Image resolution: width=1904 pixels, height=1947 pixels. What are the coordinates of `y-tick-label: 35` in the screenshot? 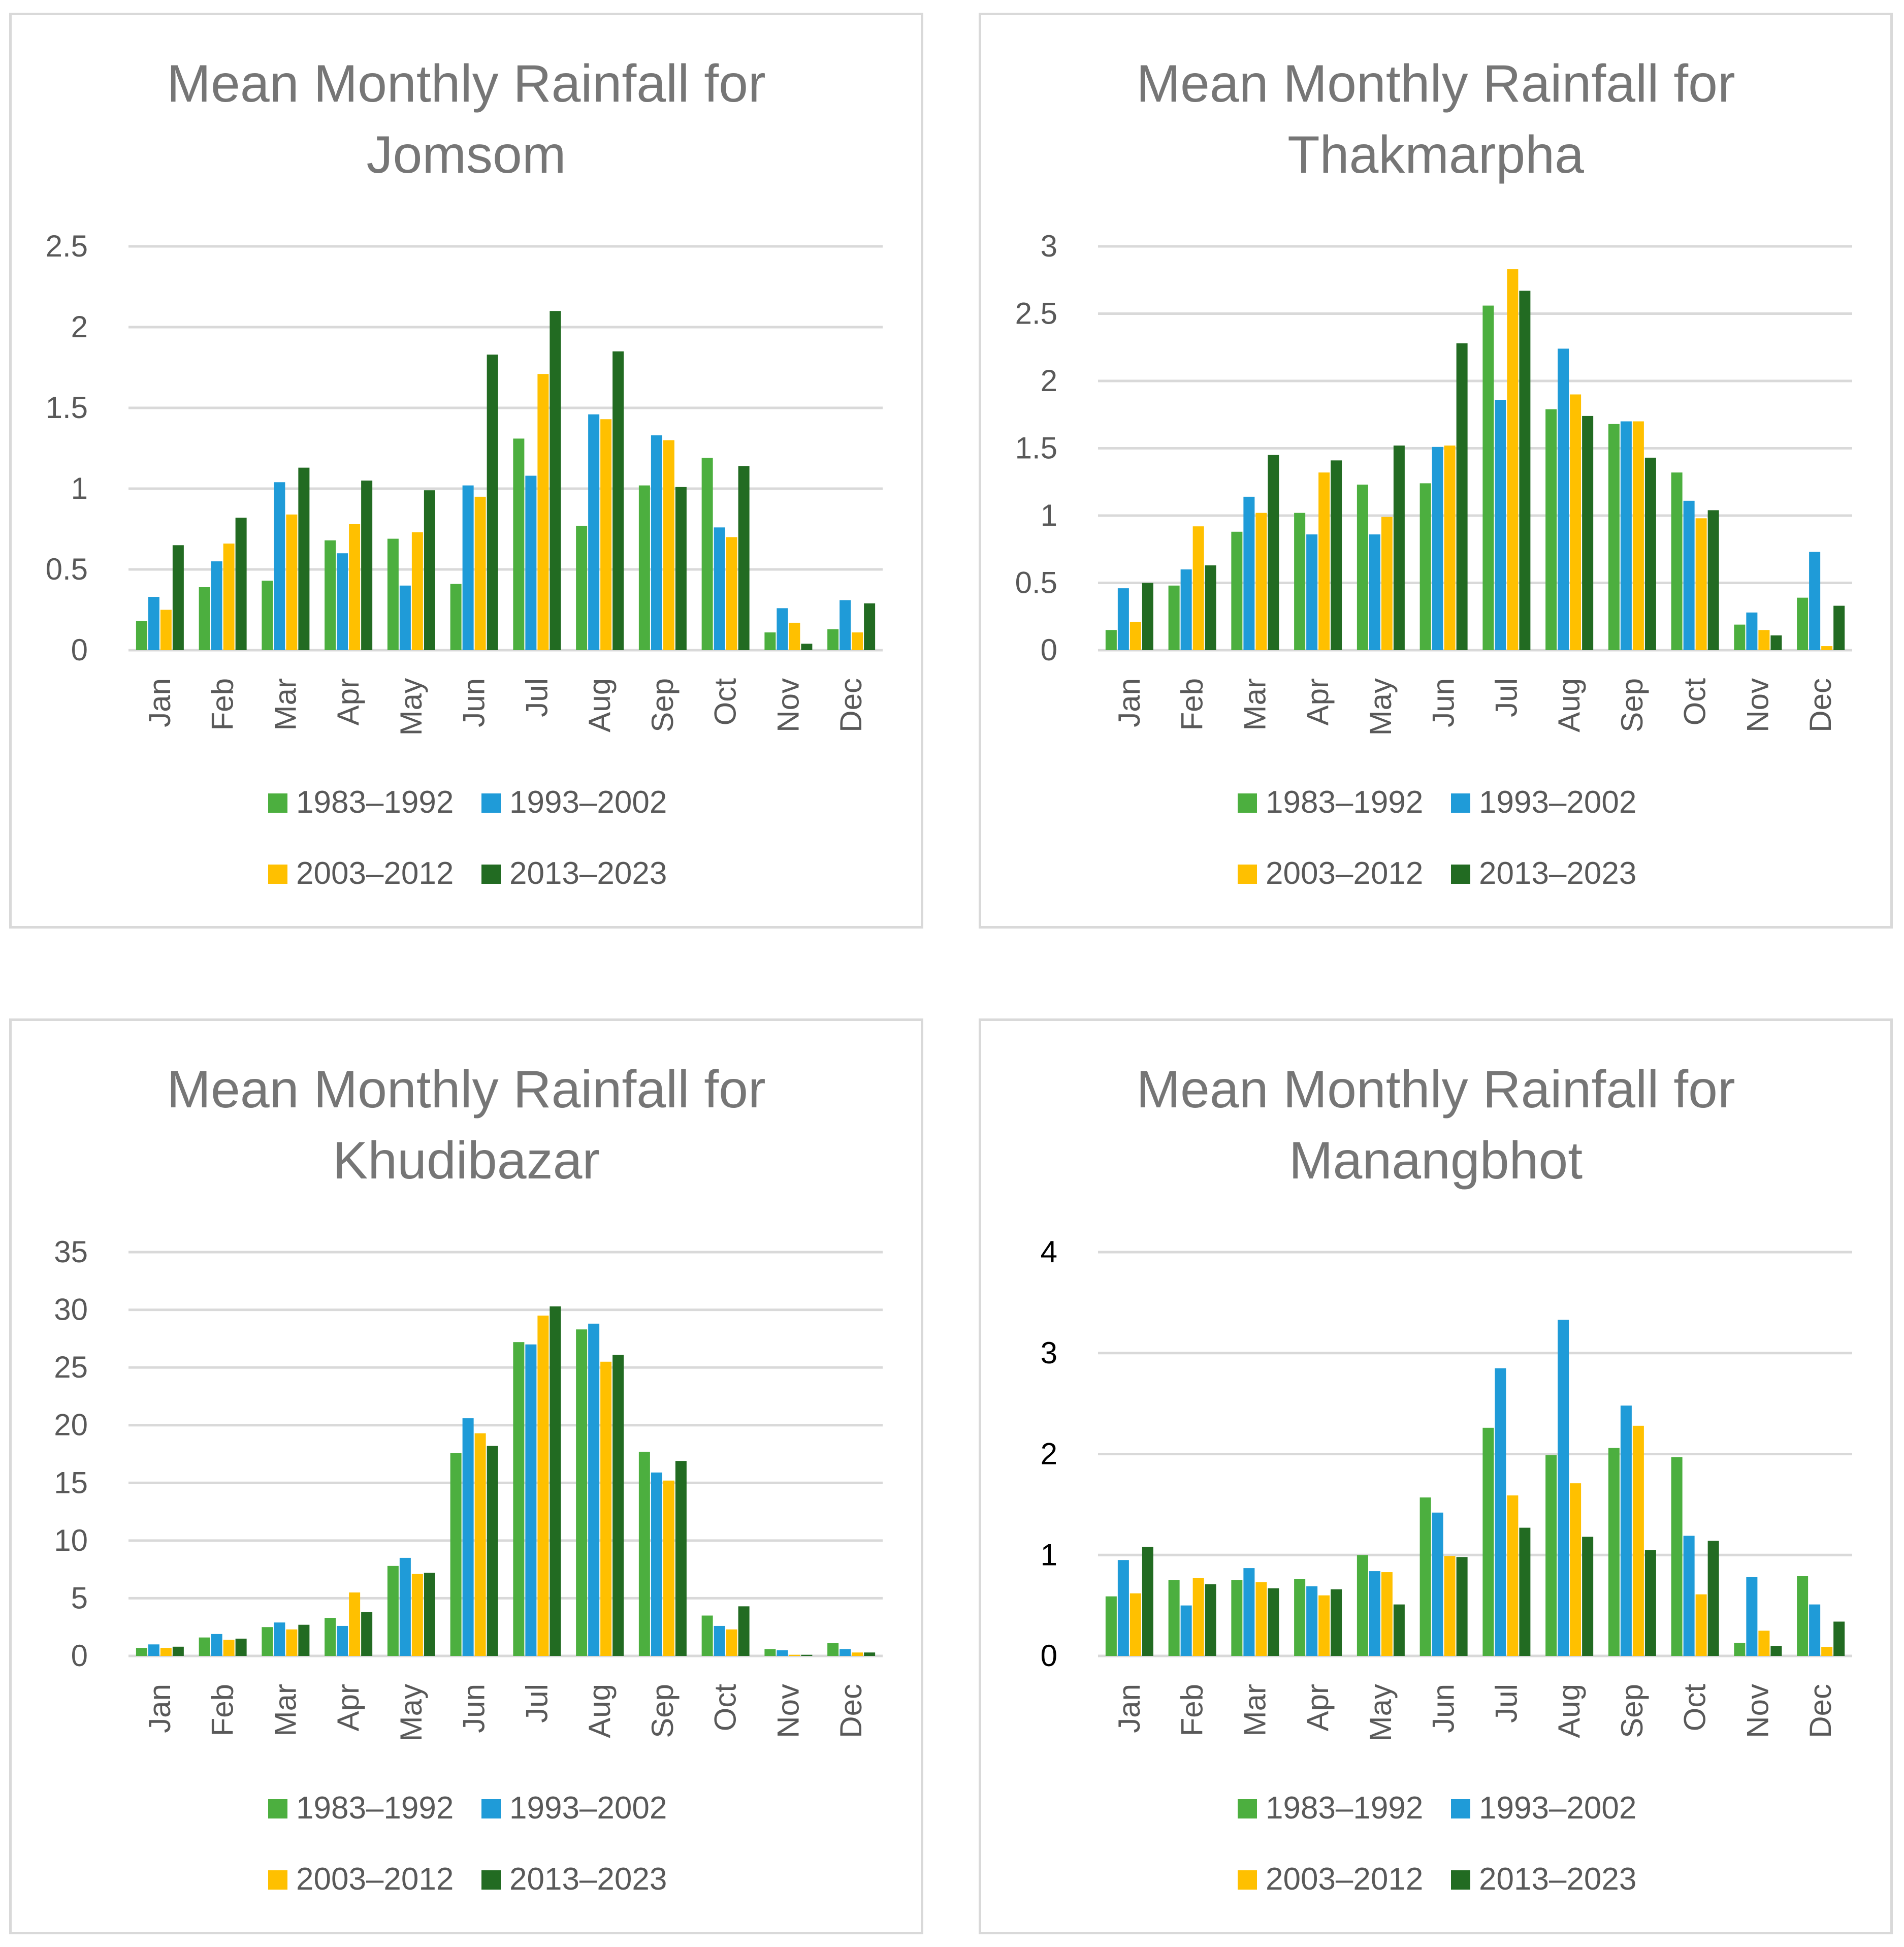 It's located at (71, 1252).